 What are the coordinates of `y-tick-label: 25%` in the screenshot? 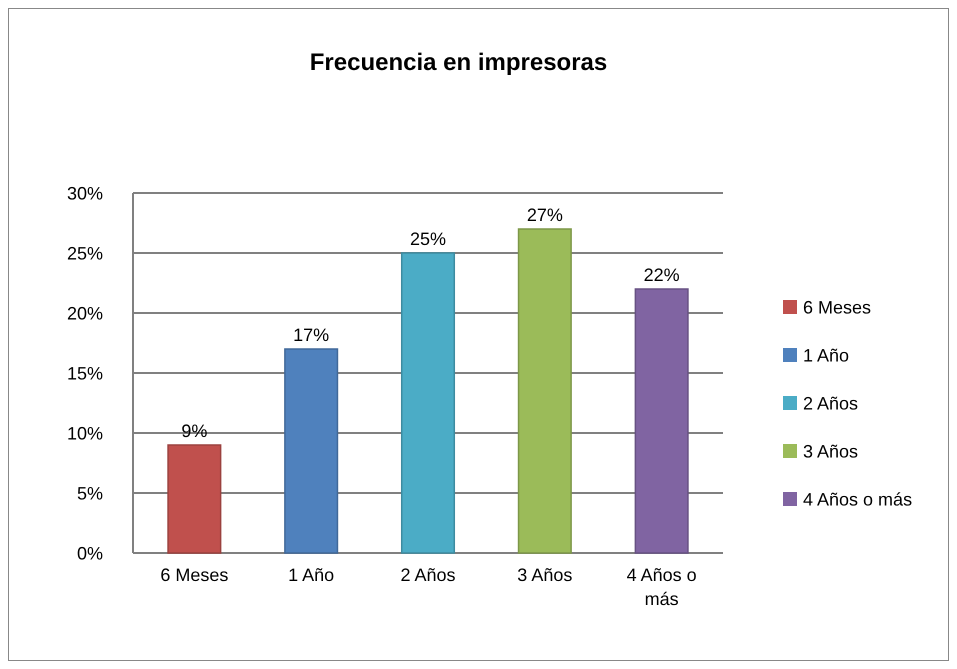 It's located at (84, 253).